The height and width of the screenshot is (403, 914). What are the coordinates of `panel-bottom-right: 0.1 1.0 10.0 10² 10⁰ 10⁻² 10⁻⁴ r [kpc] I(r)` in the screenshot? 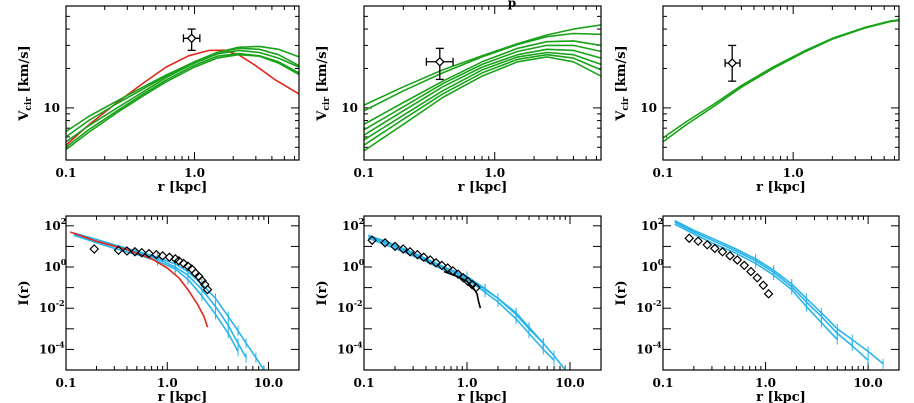 It's located at (757, 309).